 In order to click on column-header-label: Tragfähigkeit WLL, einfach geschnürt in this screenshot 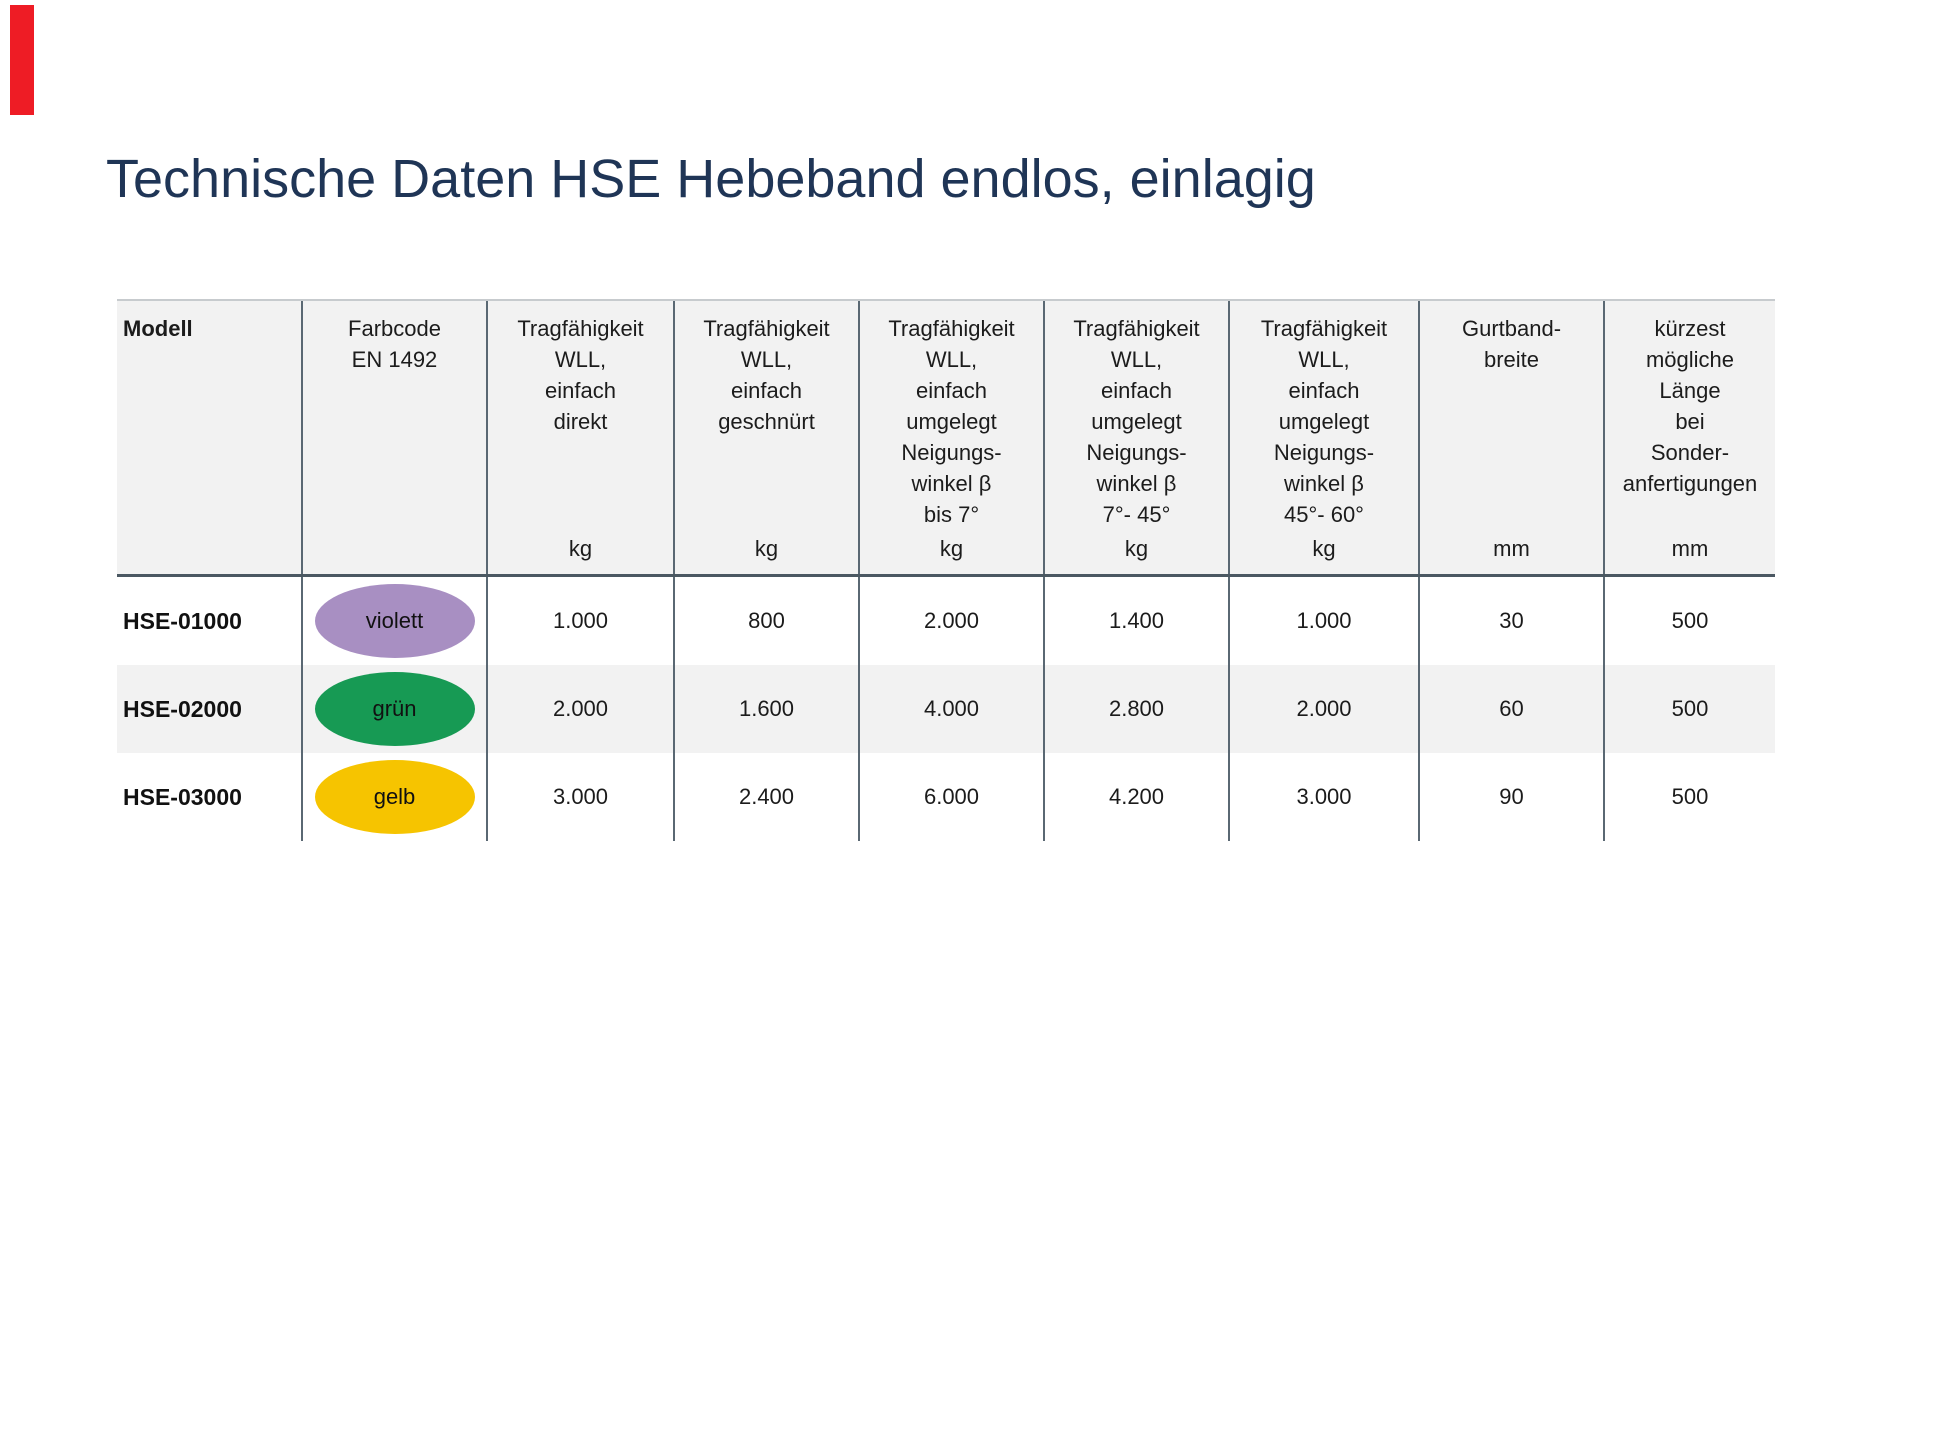, I will do `click(766, 375)`.